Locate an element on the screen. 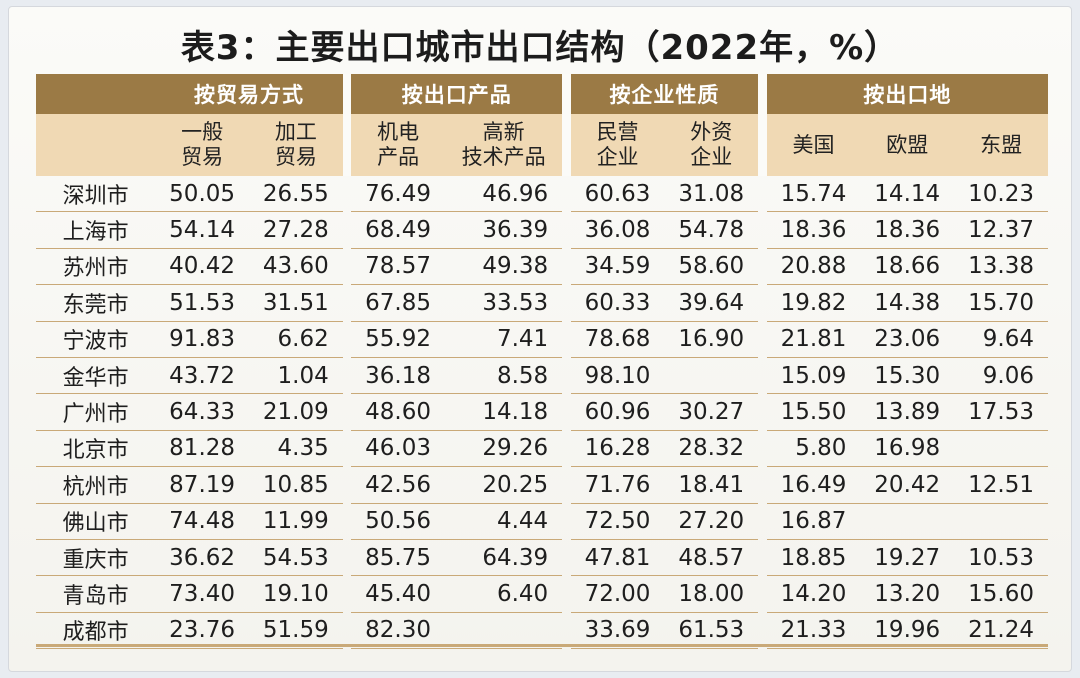 This screenshot has height=678, width=1080. value-cell: 23.06 is located at coordinates (907, 340).